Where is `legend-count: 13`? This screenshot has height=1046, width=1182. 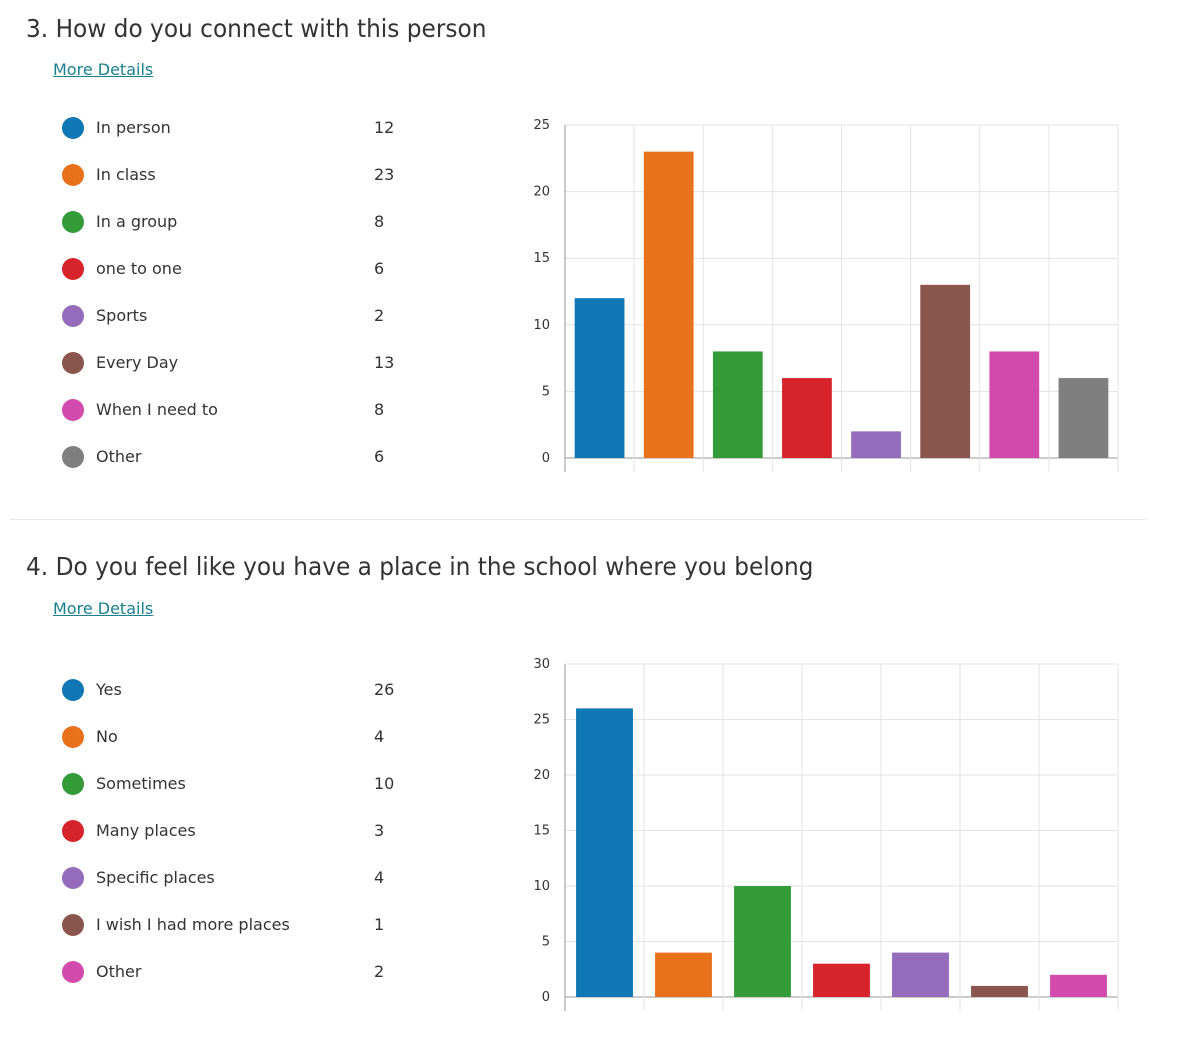
legend-count: 13 is located at coordinates (384, 362).